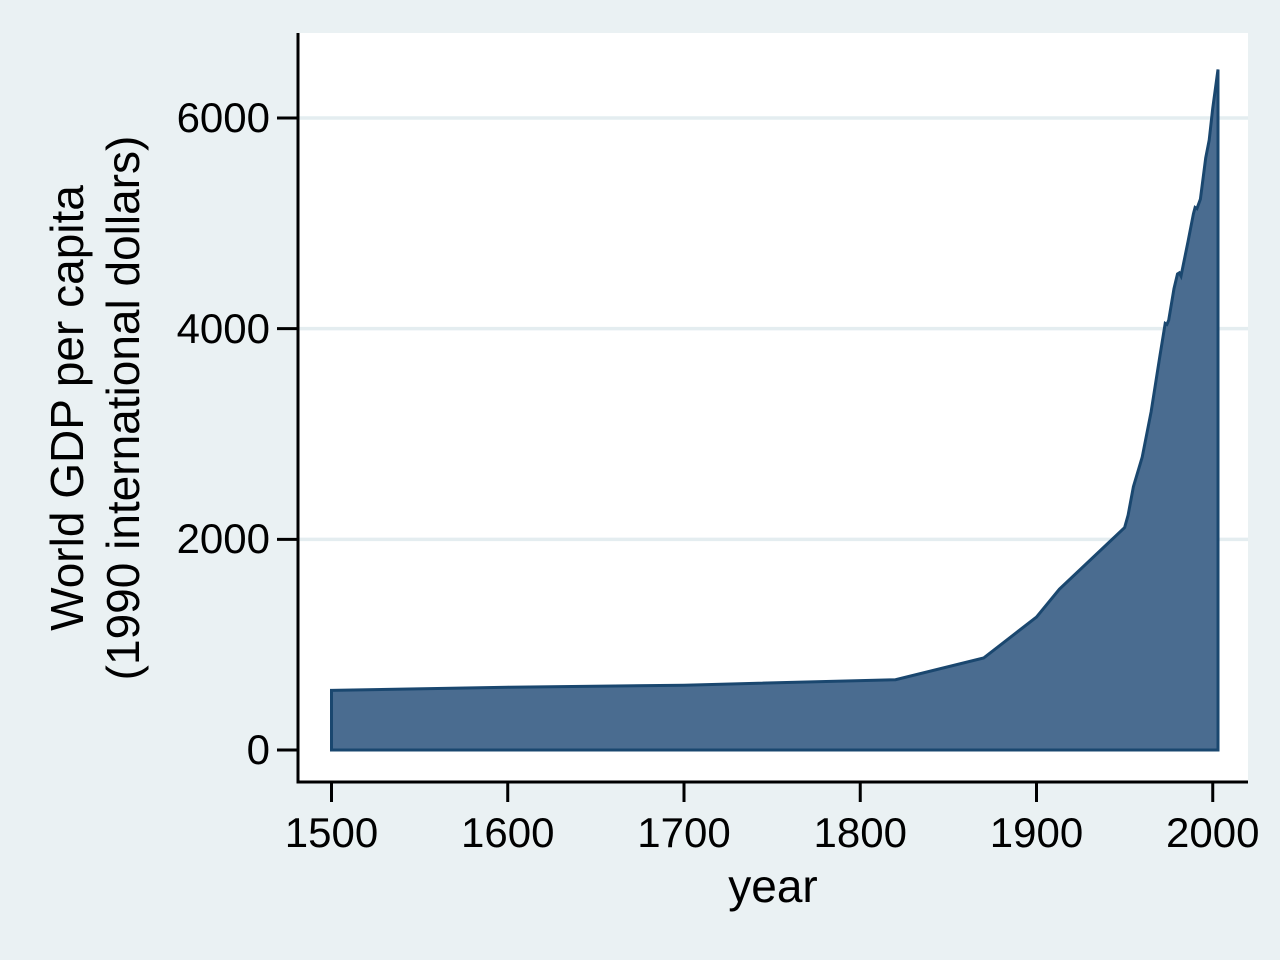  Describe the element at coordinates (773, 886) in the screenshot. I see `x-axis-title: year` at that location.